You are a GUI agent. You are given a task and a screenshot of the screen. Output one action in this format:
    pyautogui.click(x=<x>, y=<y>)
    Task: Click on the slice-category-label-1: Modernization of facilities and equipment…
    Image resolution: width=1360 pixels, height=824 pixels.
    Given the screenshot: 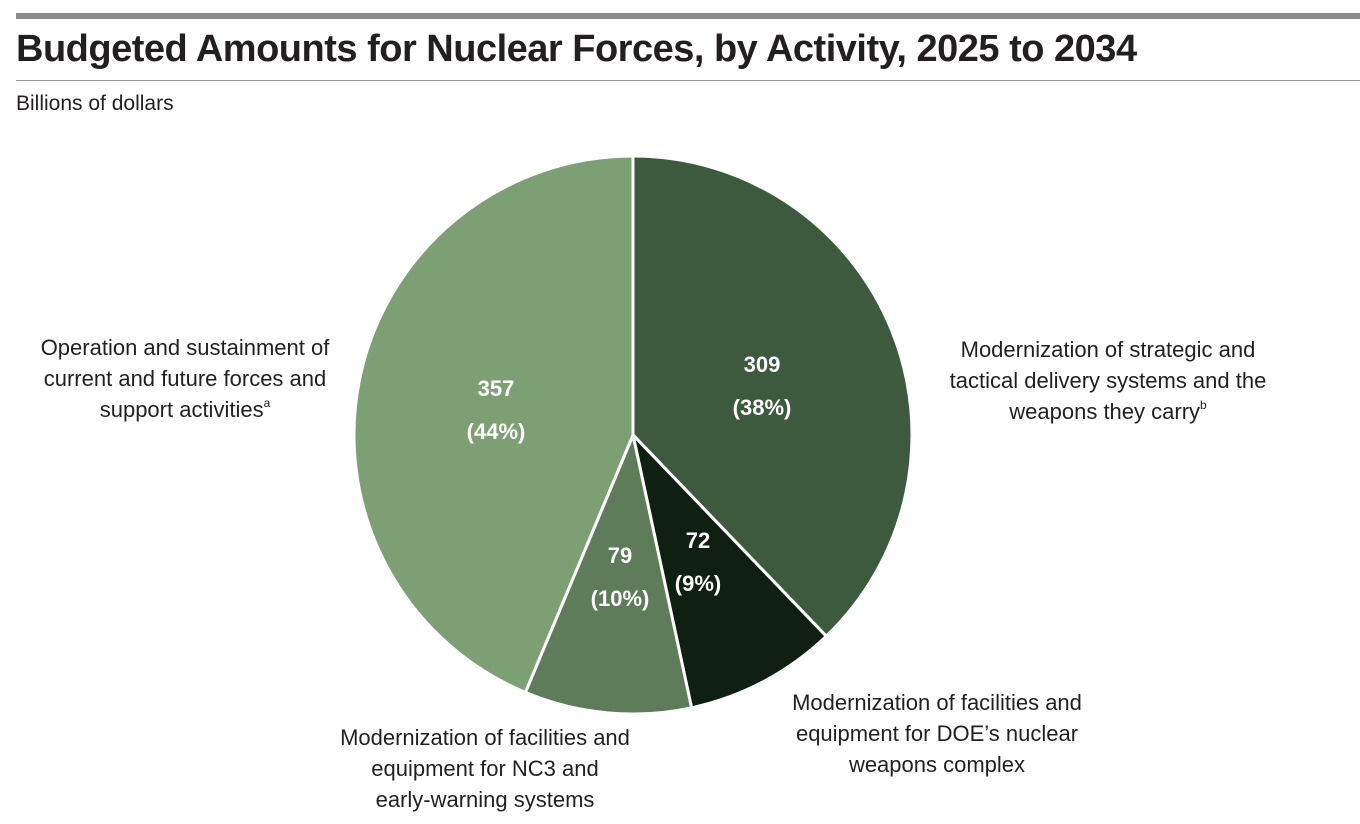 What is the action you would take?
    pyautogui.click(x=937, y=733)
    